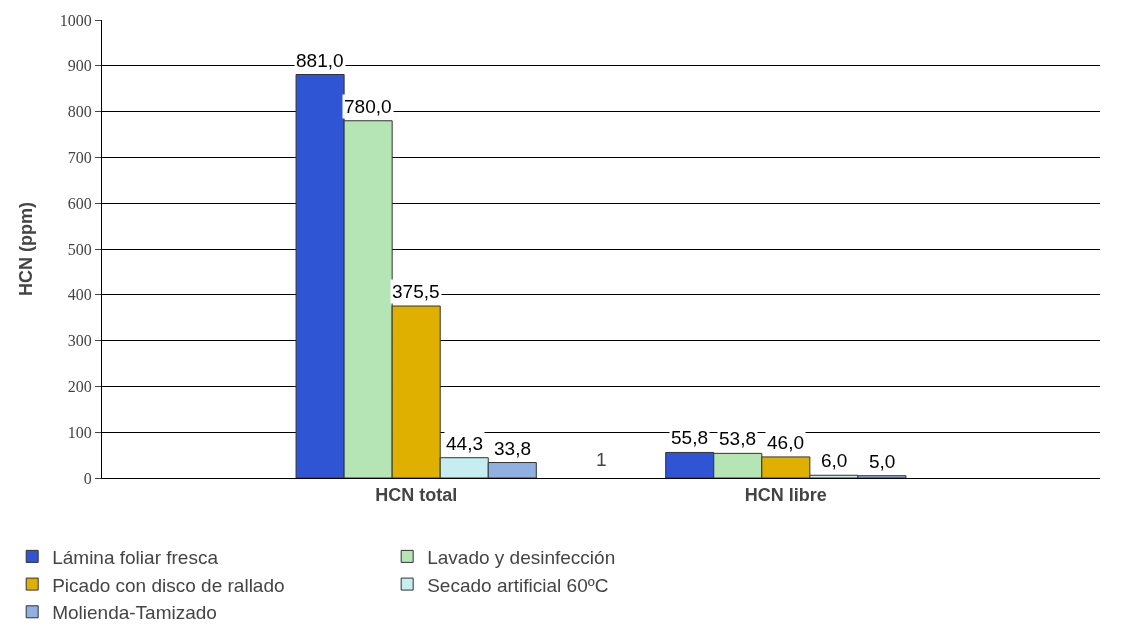 The width and height of the screenshot is (1143, 643). I want to click on y-tick-label: 400, so click(79, 295).